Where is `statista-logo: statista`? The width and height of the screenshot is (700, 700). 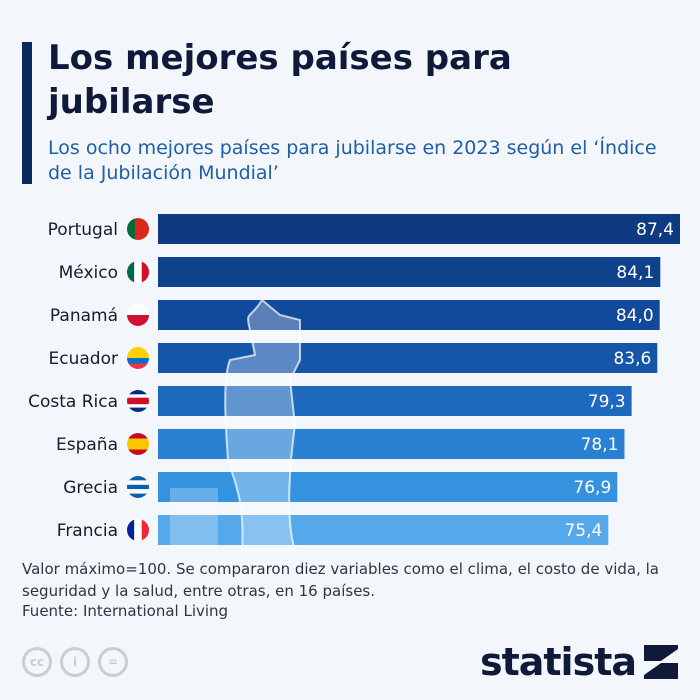
statista-logo: statista is located at coordinates (579, 662).